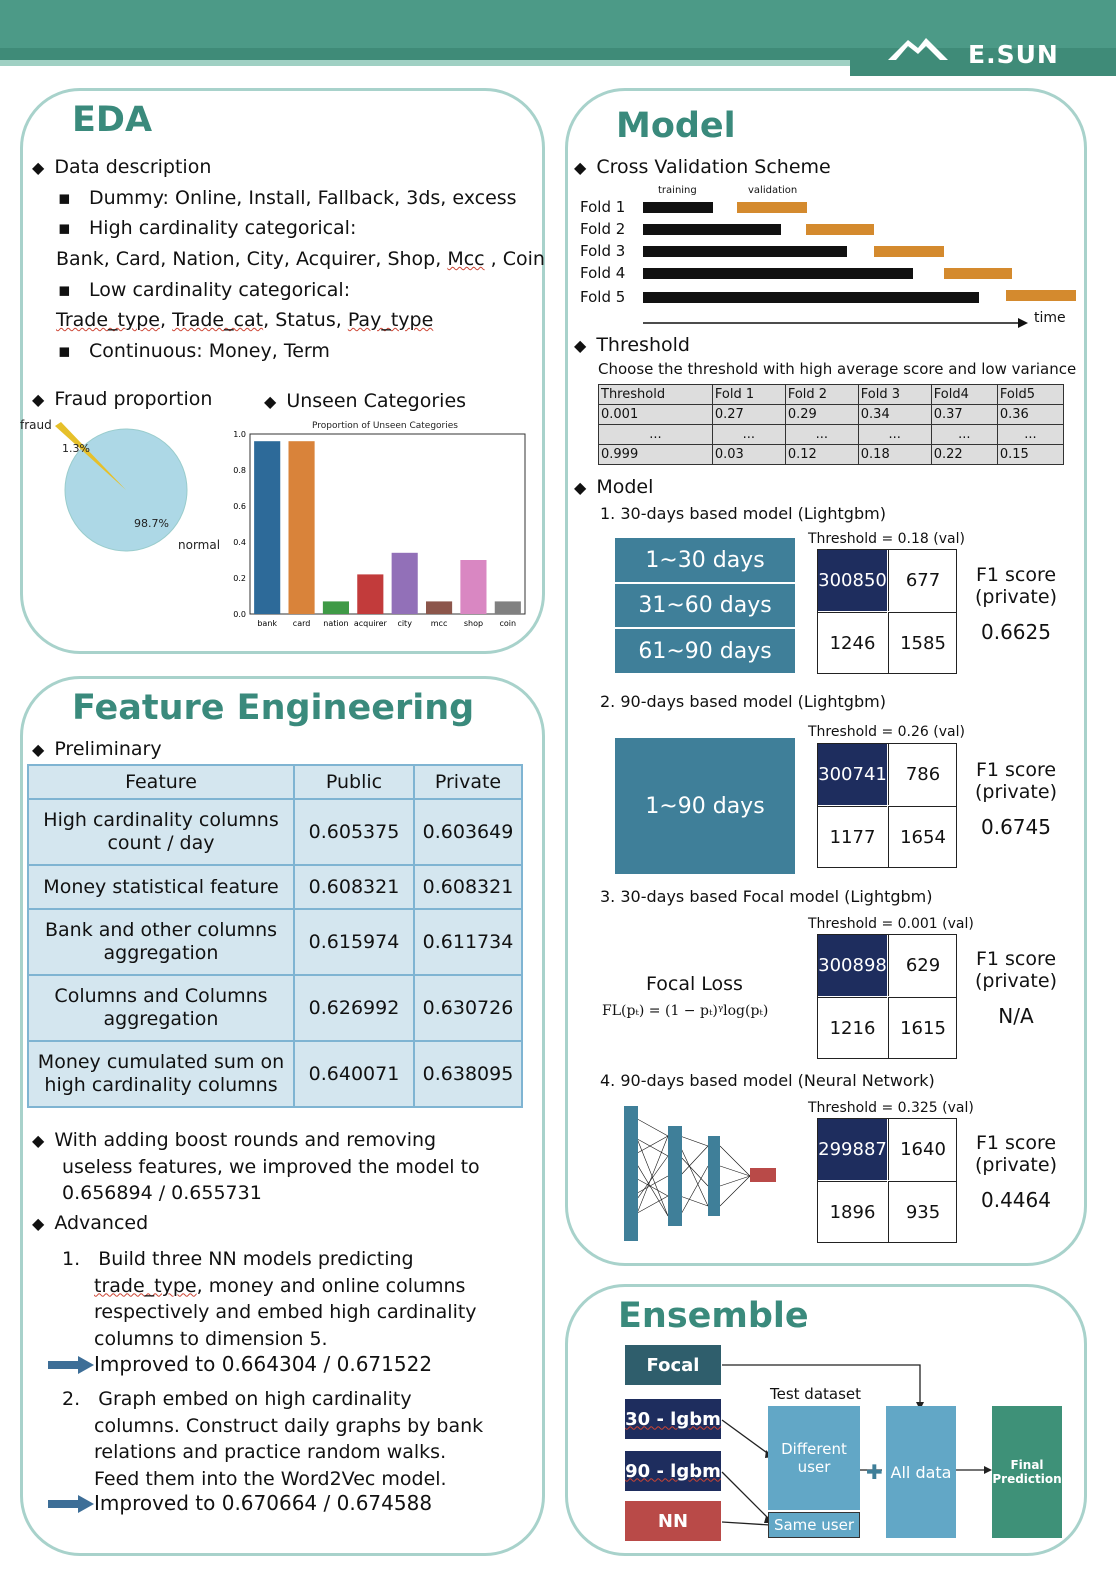  What do you see at coordinates (145, 1285) in the screenshot?
I see `a1-trade-type: trade_type` at bounding box center [145, 1285].